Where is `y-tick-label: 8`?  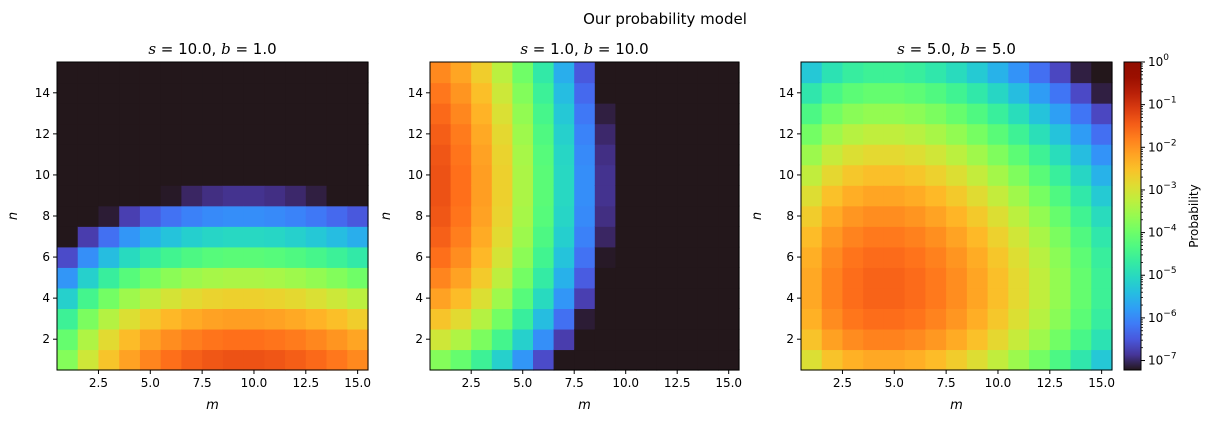
y-tick-label: 8 is located at coordinates (790, 216).